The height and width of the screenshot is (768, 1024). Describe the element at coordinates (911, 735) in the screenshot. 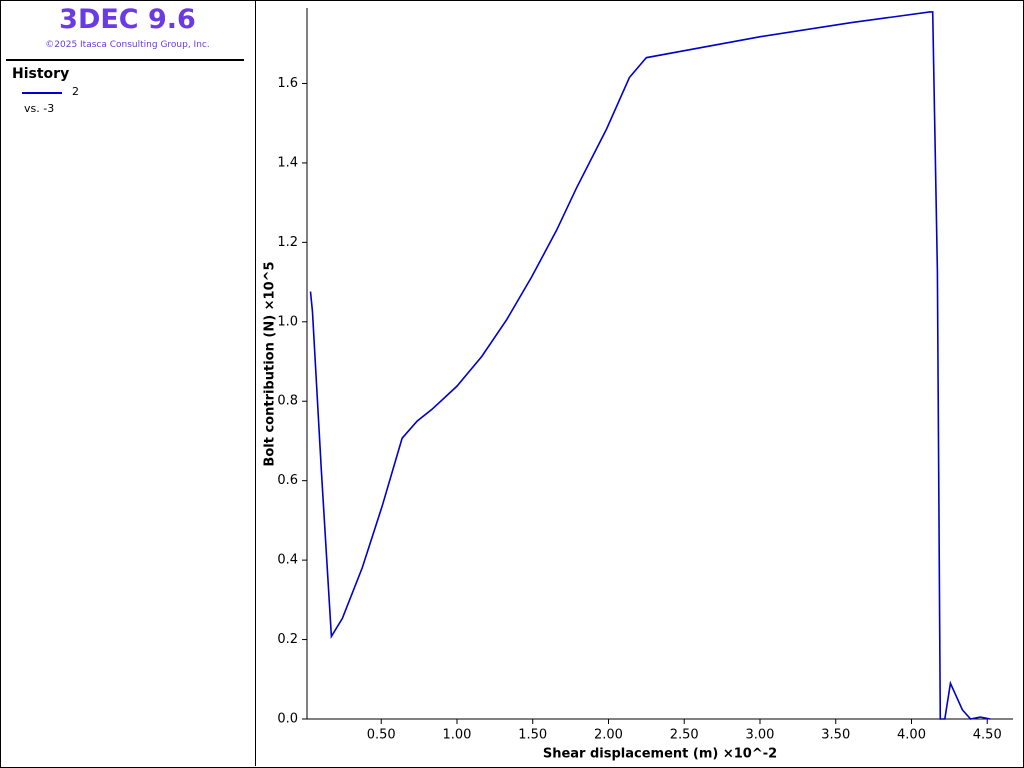

I see `x-tick-label: 4.00` at that location.